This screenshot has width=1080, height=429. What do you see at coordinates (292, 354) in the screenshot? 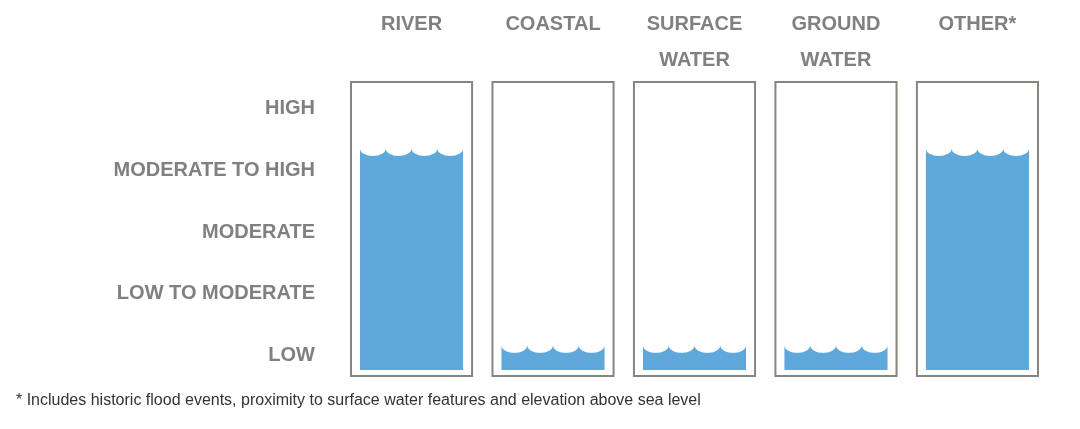
I see `text: LOW` at bounding box center [292, 354].